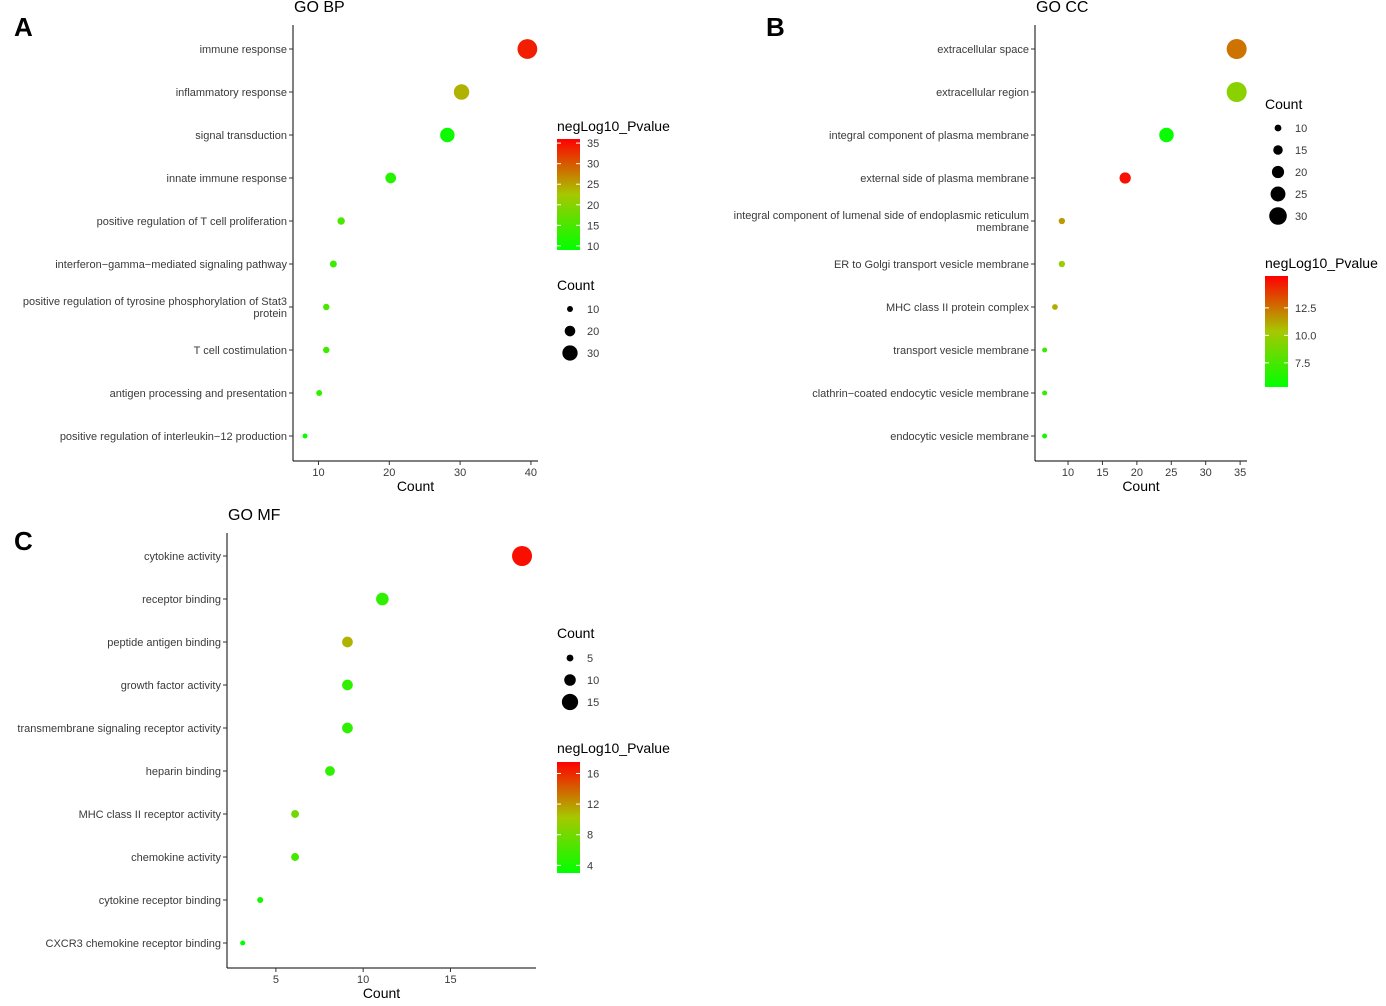 This screenshot has height=1006, width=1386. Describe the element at coordinates (531, 473) in the screenshot. I see `x-tick-label: 40` at that location.